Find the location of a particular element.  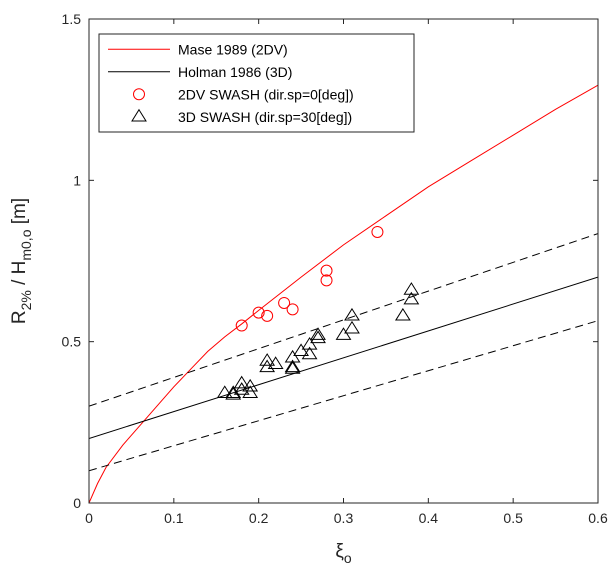

markers-layer is located at coordinates (318, 312).